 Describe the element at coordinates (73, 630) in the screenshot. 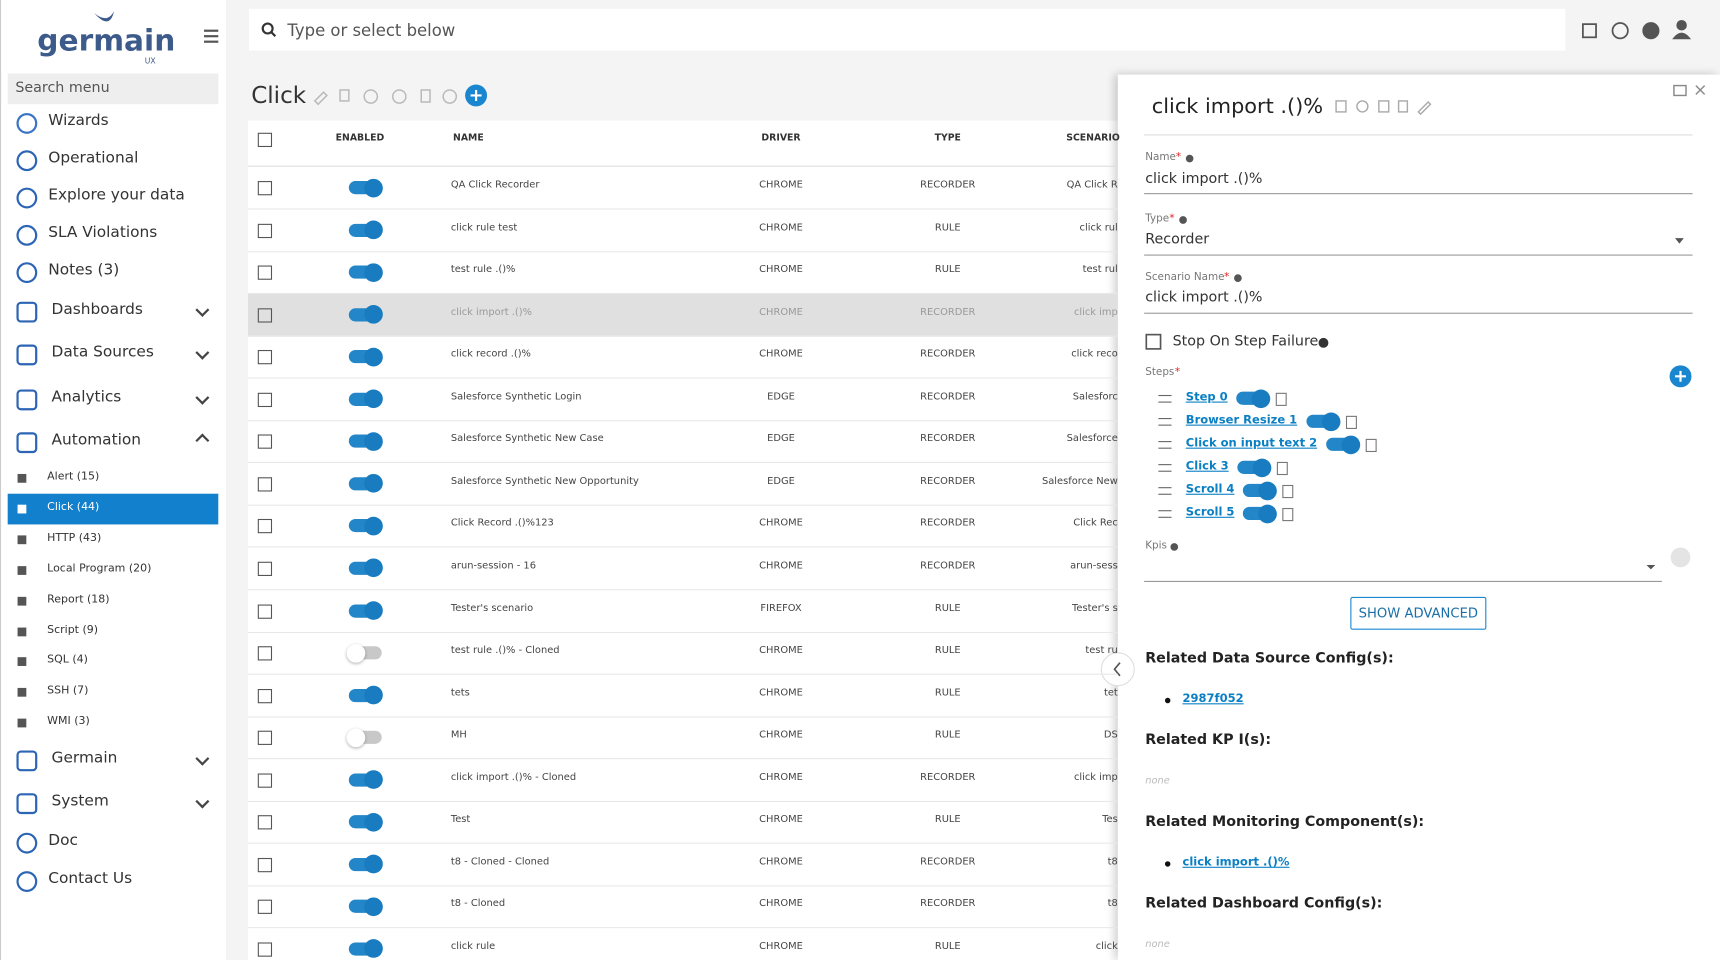

I see `submenu-item: Script (9)` at that location.